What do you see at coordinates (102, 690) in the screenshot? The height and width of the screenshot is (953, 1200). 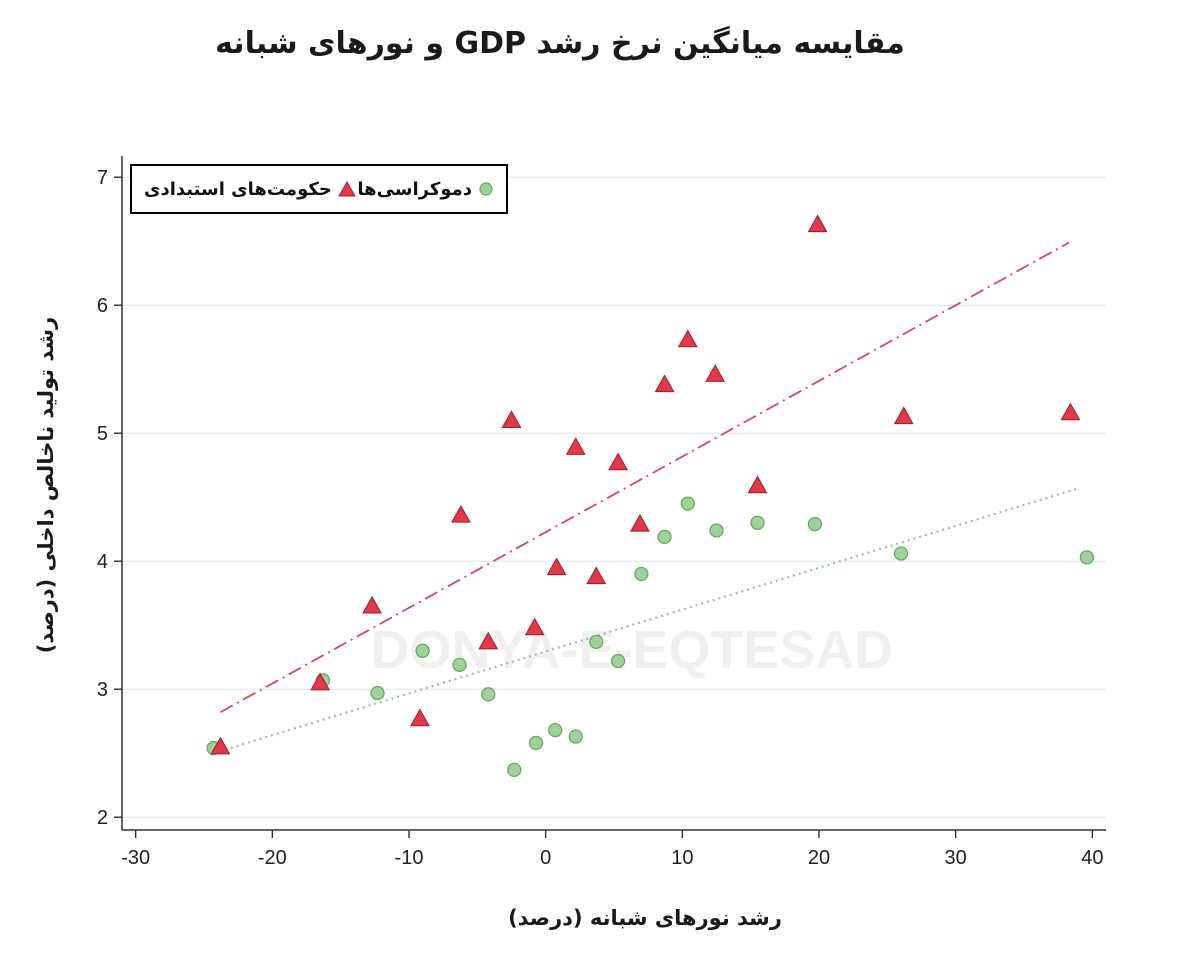 I see `y-tick-label: 3` at bounding box center [102, 690].